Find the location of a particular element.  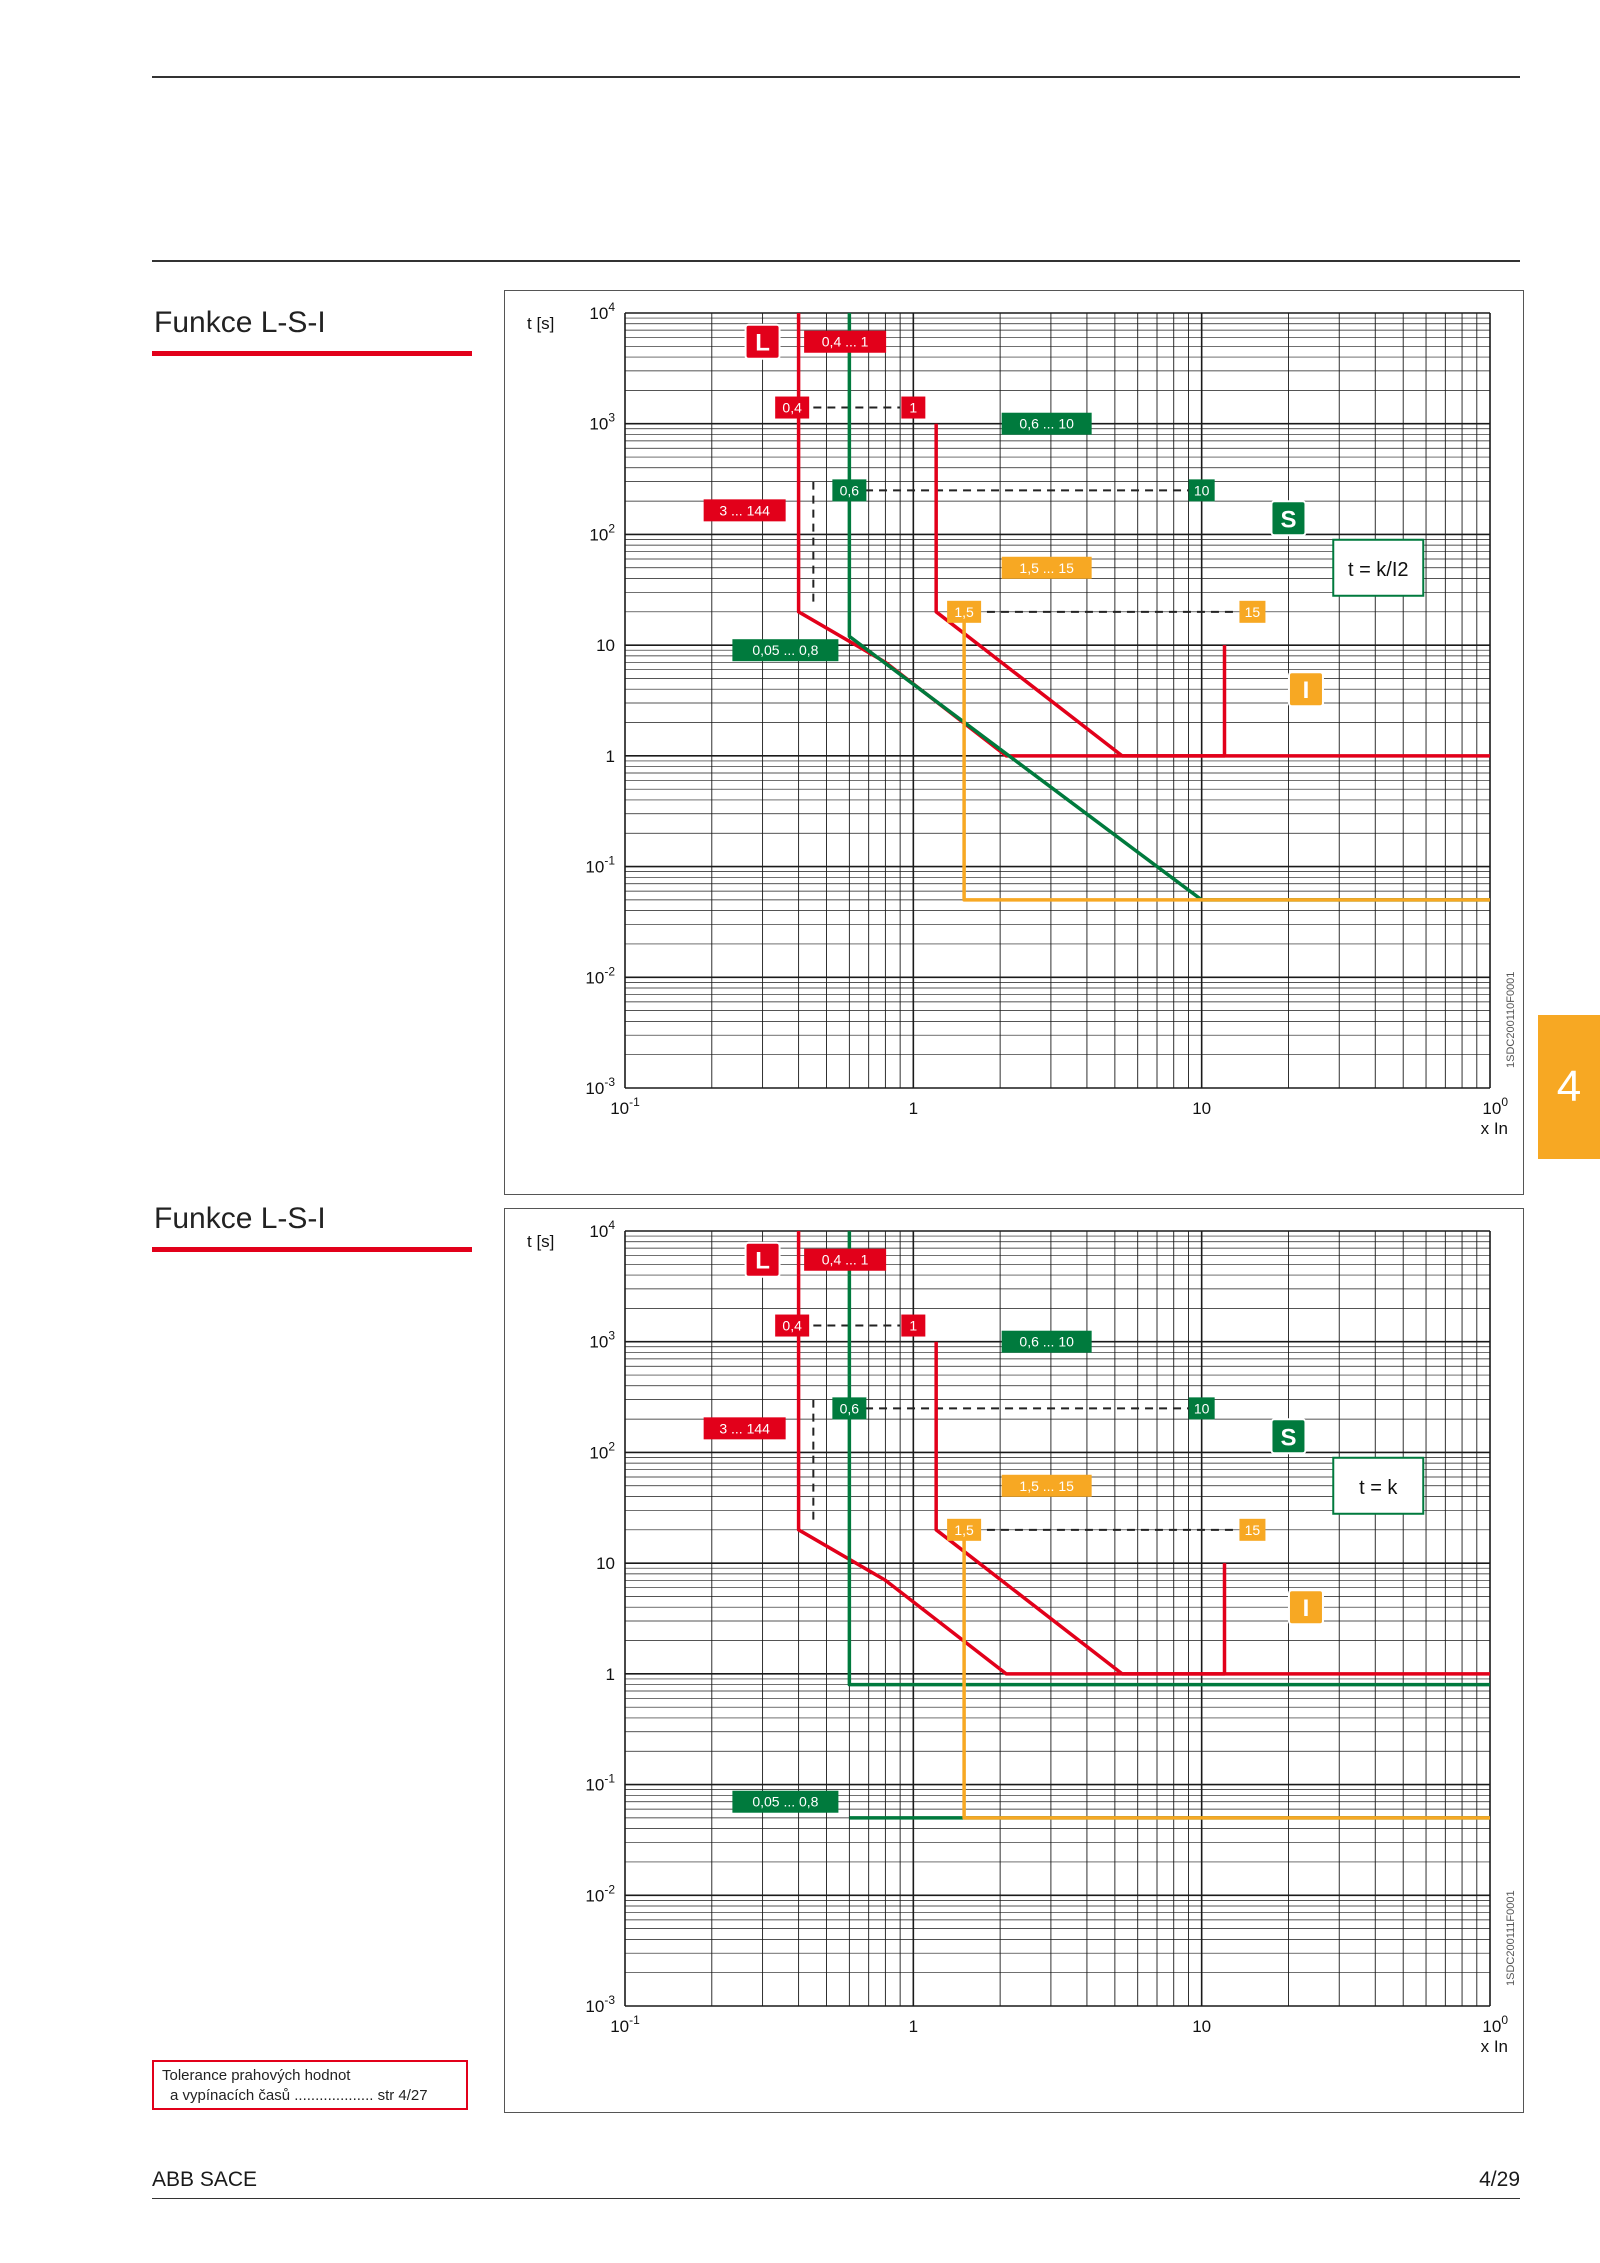

annotation-label: 1,5 is located at coordinates (964, 1530).